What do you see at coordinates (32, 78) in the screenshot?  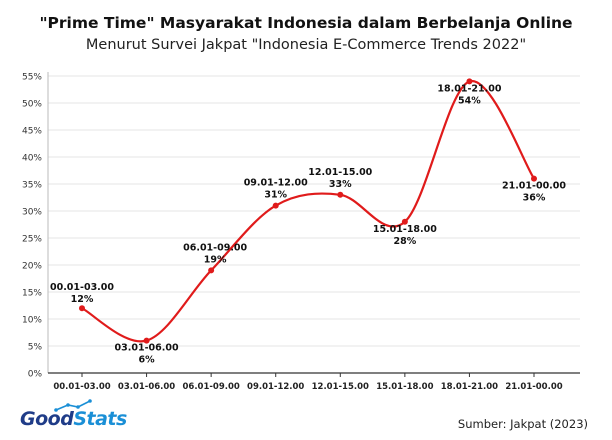 I see `y-tick-label: 55%` at bounding box center [32, 78].